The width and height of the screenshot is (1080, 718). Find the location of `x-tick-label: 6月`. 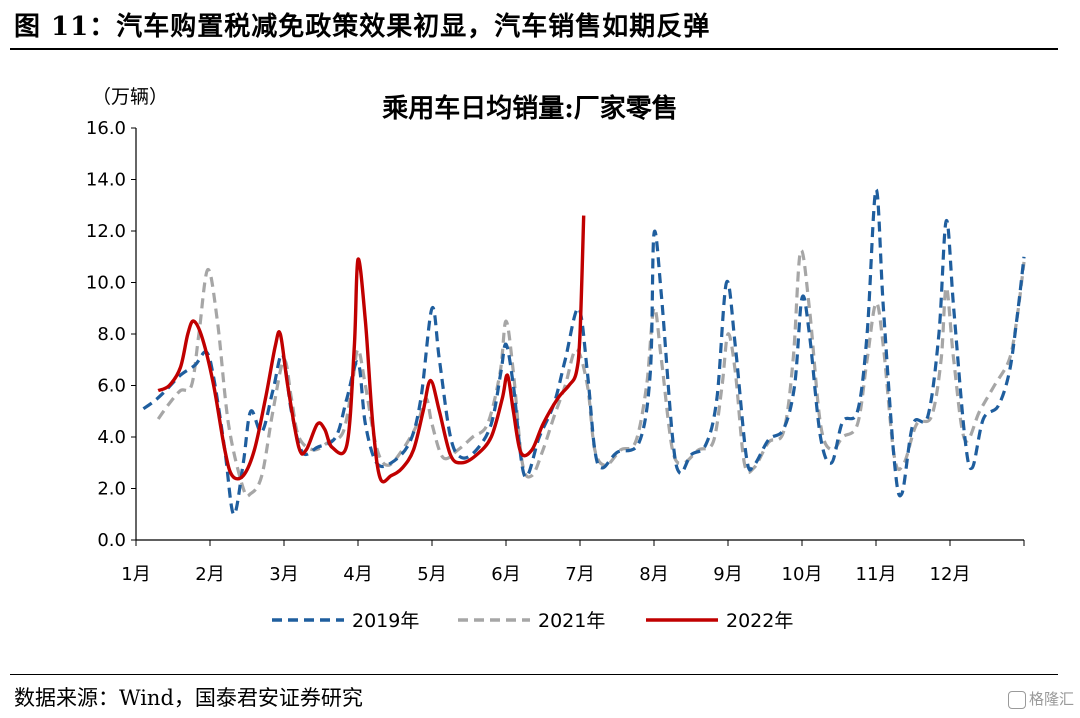

x-tick-label: 6月 is located at coordinates (505, 574).